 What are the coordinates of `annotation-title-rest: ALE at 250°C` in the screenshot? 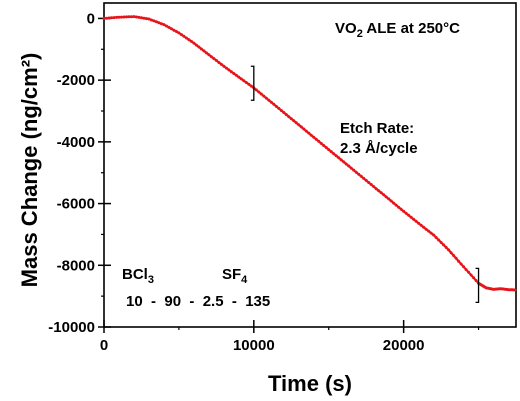 It's located at (411, 28).